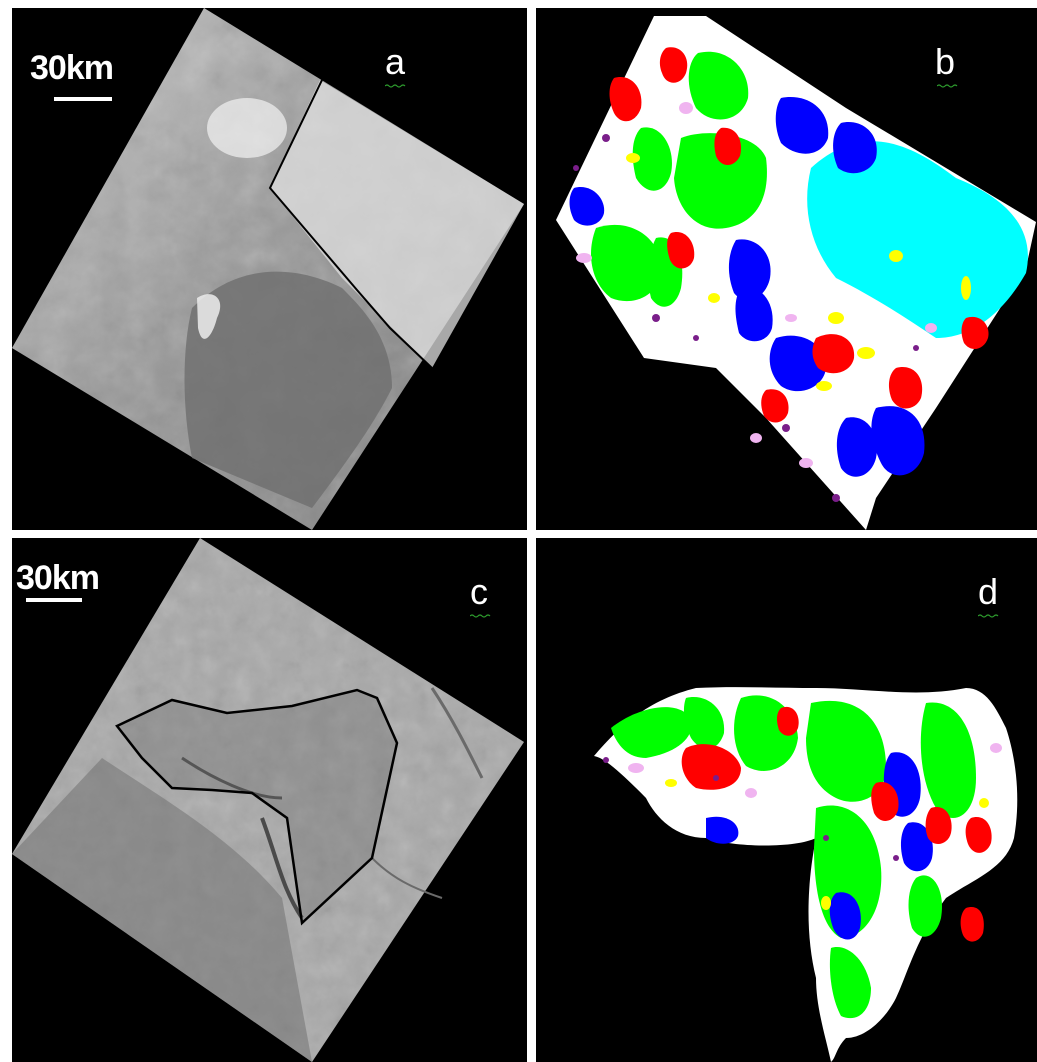 Image resolution: width=1037 pixels, height=1062 pixels. I want to click on open-water, so click(288, 389).